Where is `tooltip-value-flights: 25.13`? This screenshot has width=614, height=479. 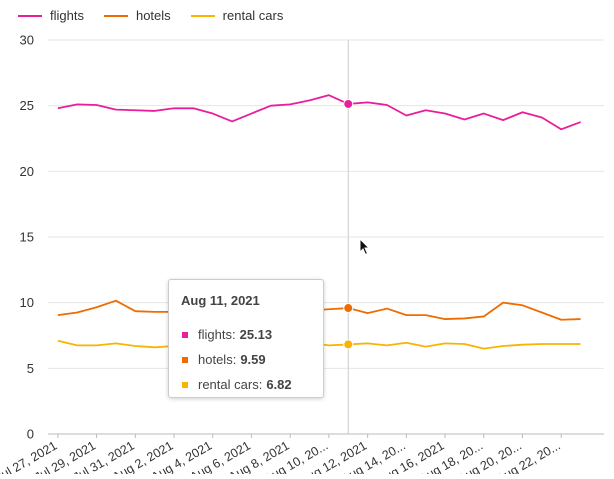 tooltip-value-flights: 25.13 is located at coordinates (256, 334).